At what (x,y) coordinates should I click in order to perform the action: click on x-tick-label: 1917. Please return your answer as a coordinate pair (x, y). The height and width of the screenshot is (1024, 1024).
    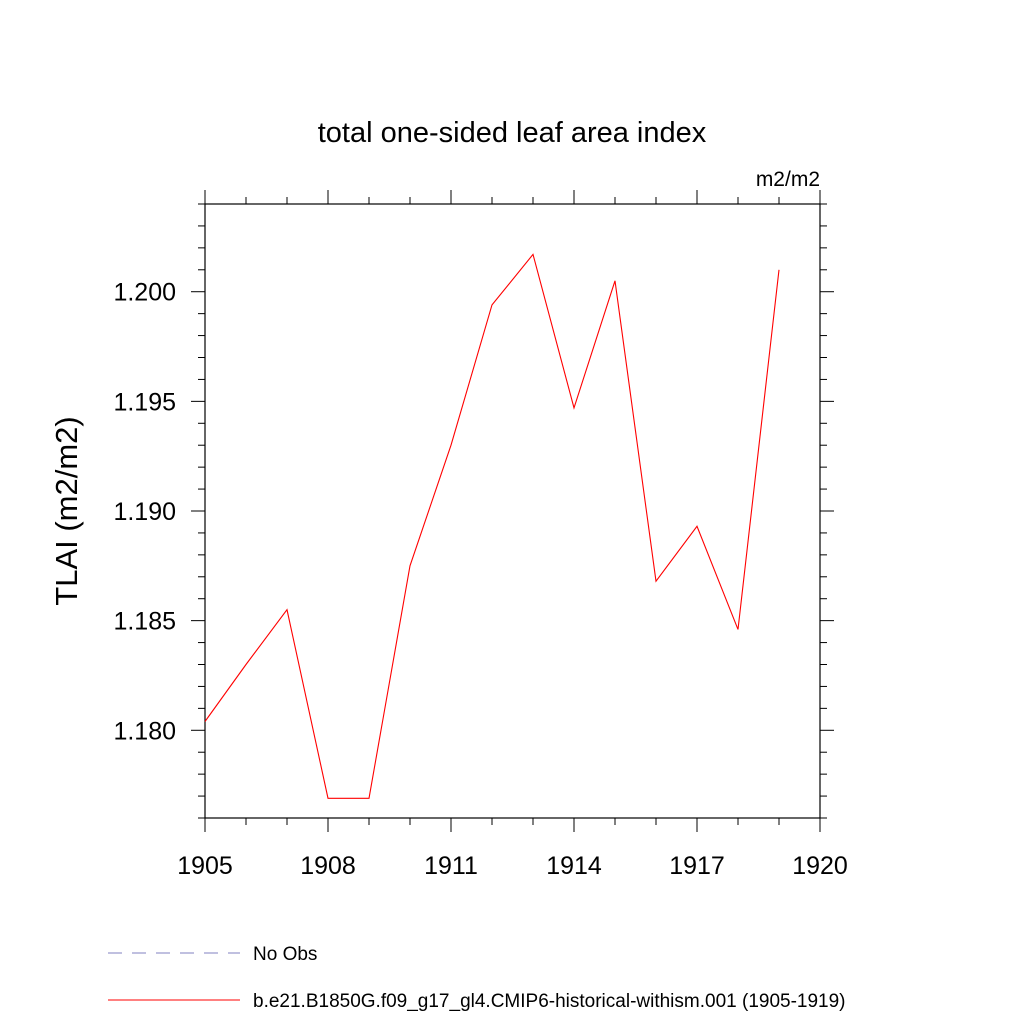
    Looking at the image, I should click on (697, 866).